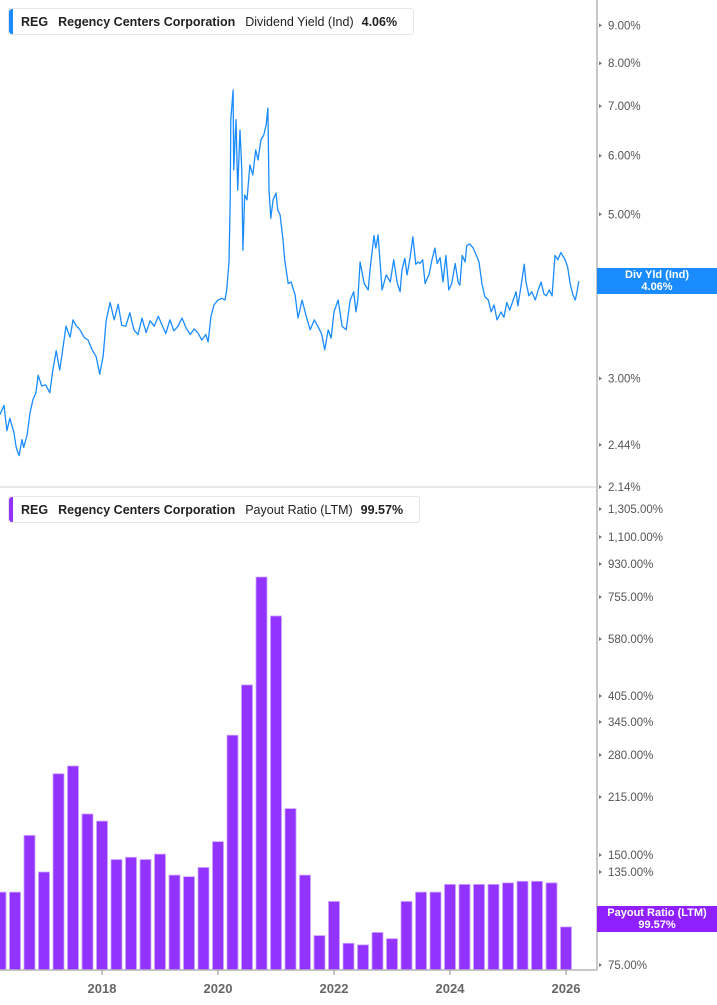 The height and width of the screenshot is (1005, 717). Describe the element at coordinates (299, 21) in the screenshot. I see `legend-metric: Dividend Yield (Ind)` at that location.